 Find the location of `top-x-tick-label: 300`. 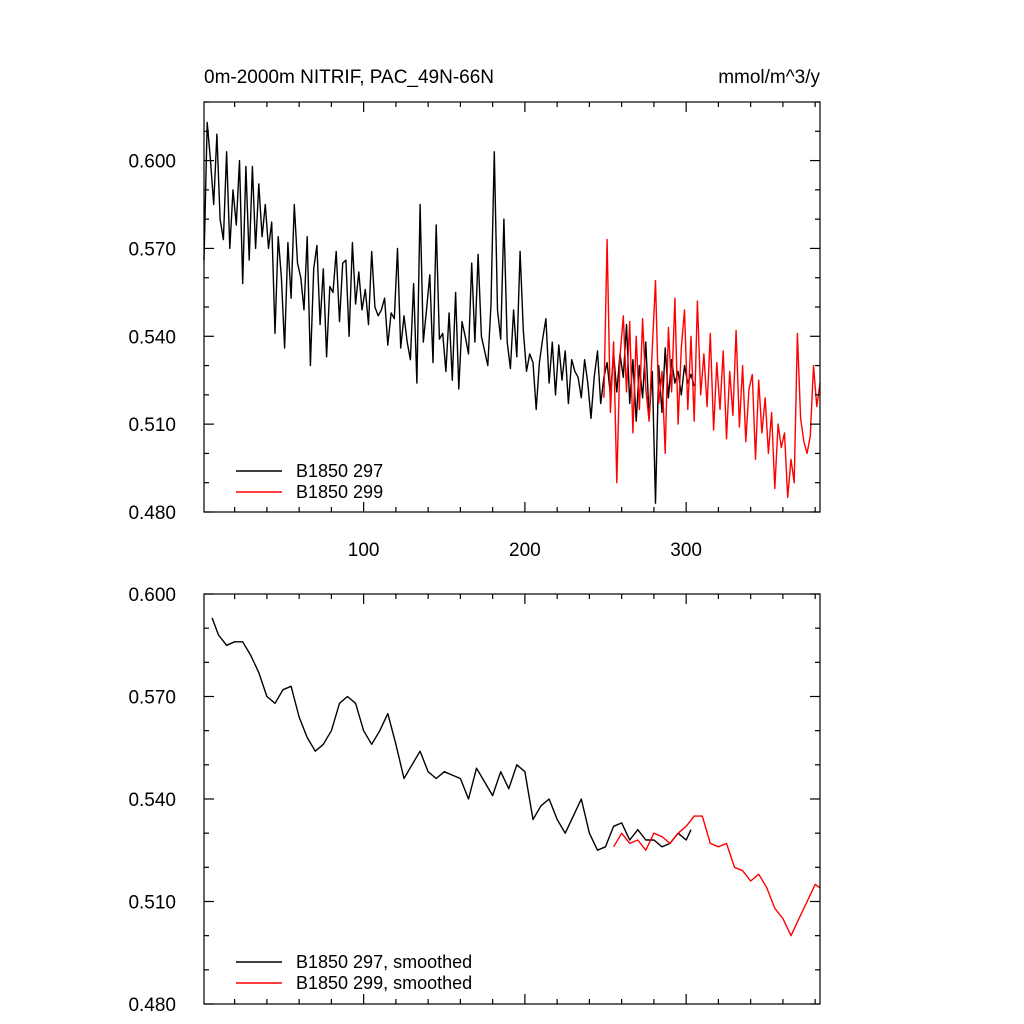

top-x-tick-label: 300 is located at coordinates (686, 550).